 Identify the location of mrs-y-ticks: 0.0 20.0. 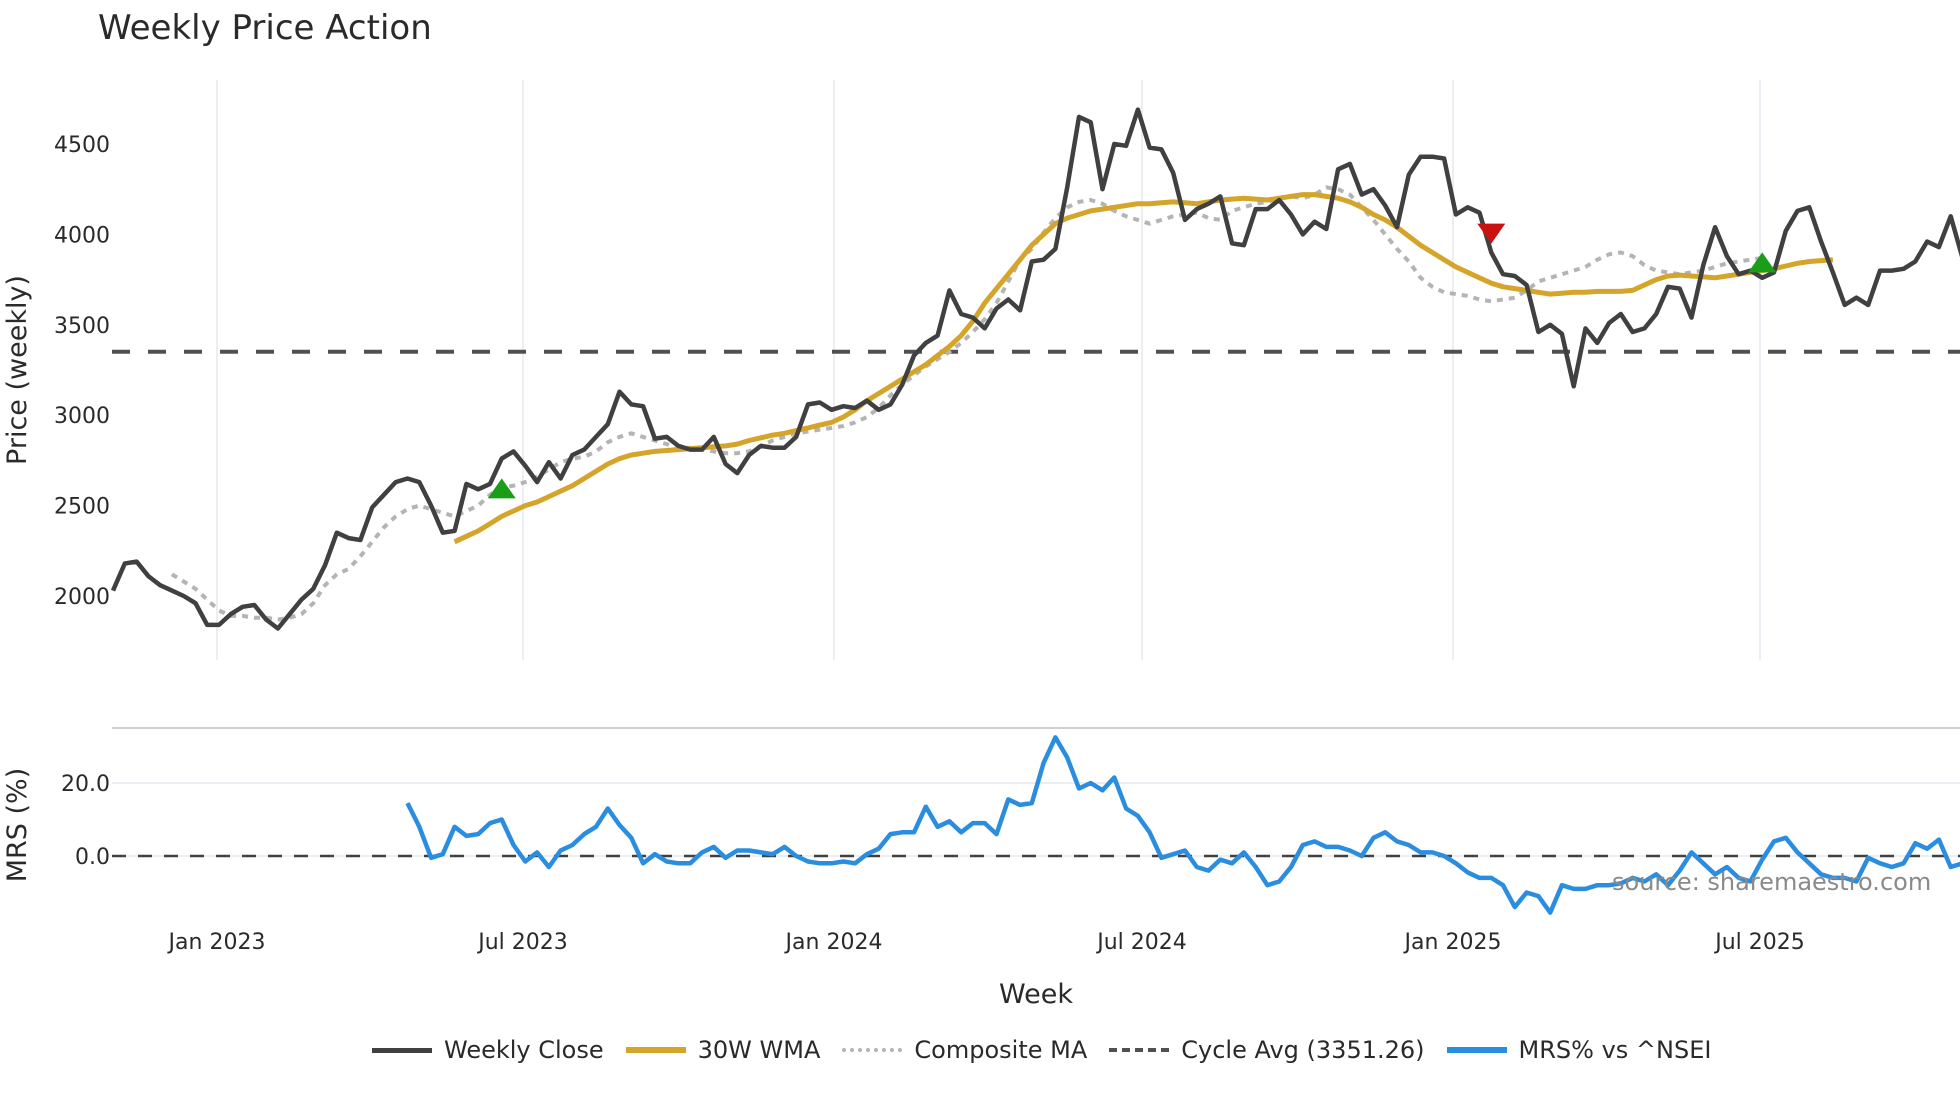
(85, 821).